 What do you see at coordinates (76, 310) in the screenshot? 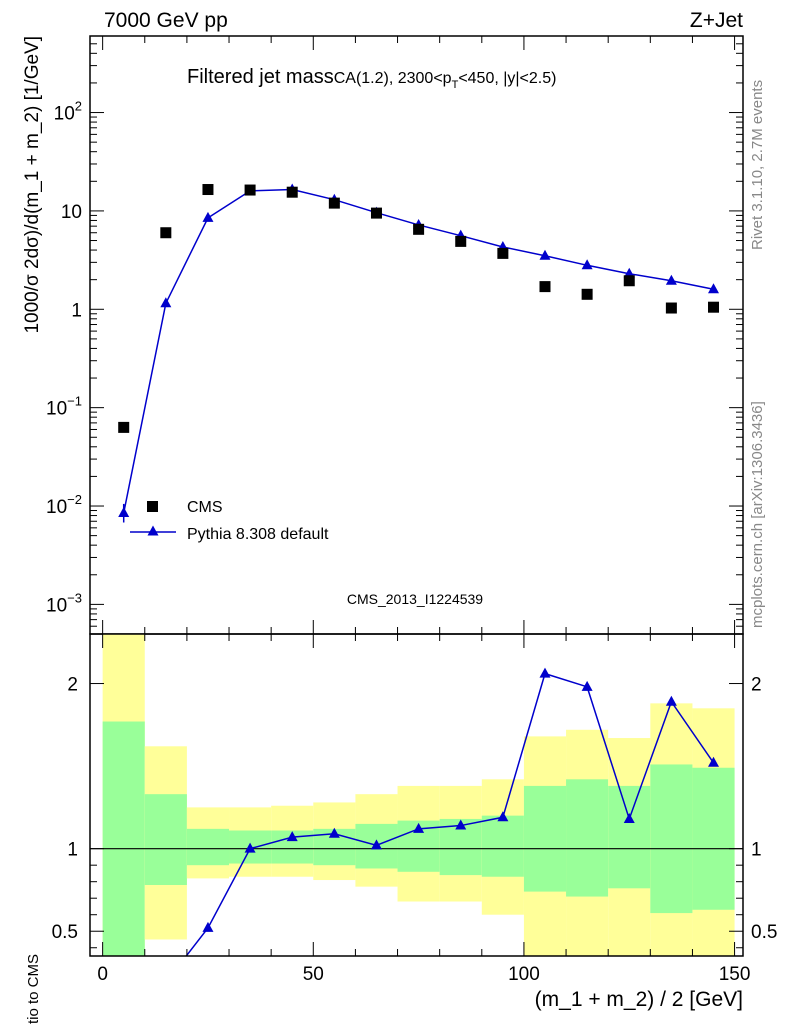
I see `y-tick-label: 1` at bounding box center [76, 310].